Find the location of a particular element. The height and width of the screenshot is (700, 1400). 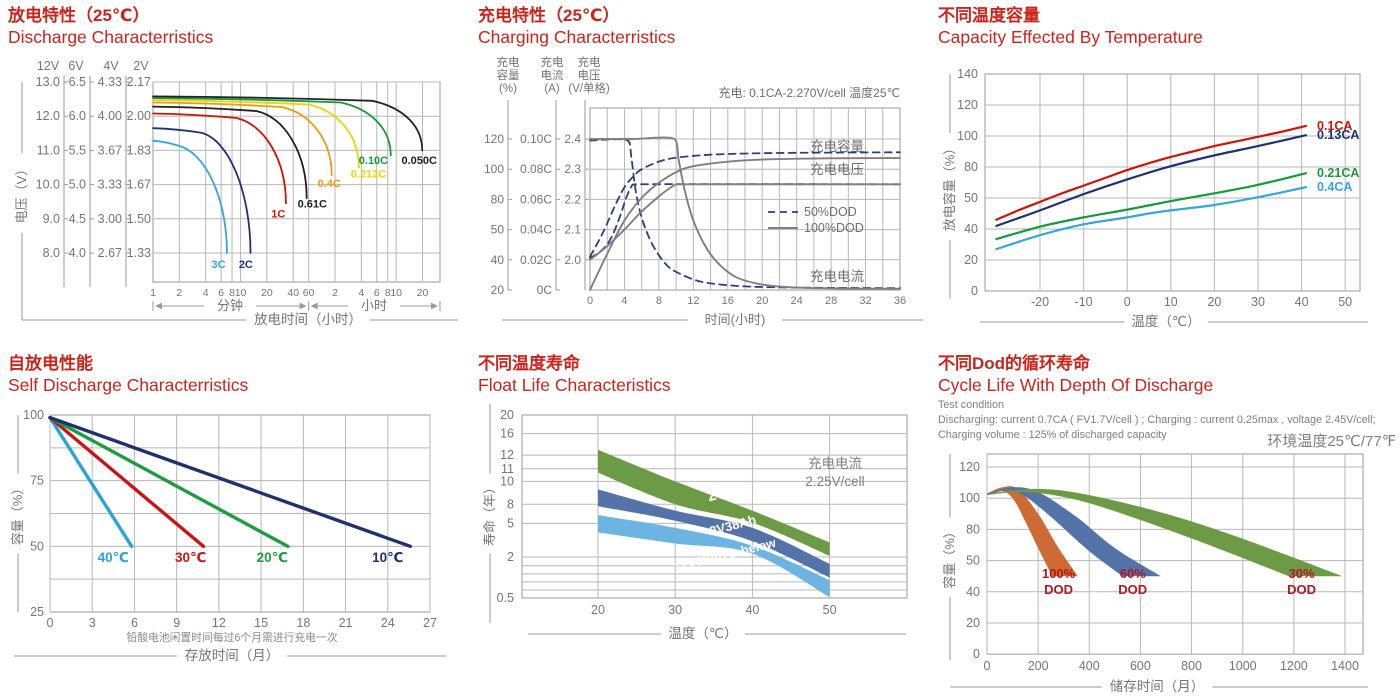

series-label-0.050C: 0.050C is located at coordinates (419, 161).